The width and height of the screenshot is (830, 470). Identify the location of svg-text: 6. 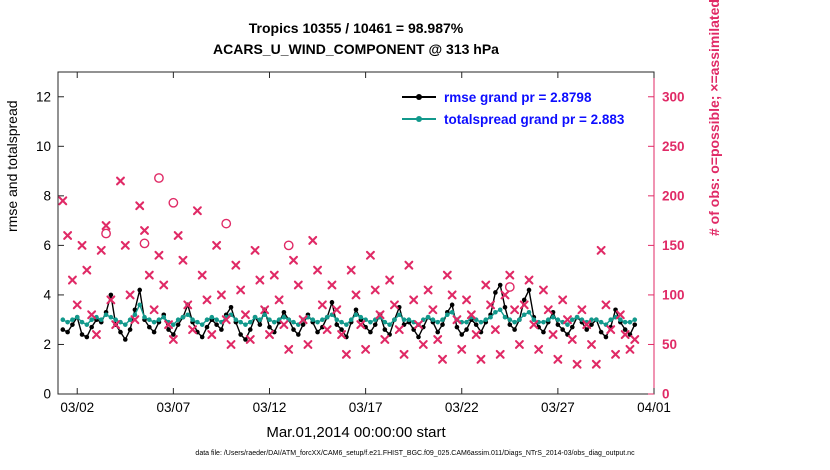
(47, 245).